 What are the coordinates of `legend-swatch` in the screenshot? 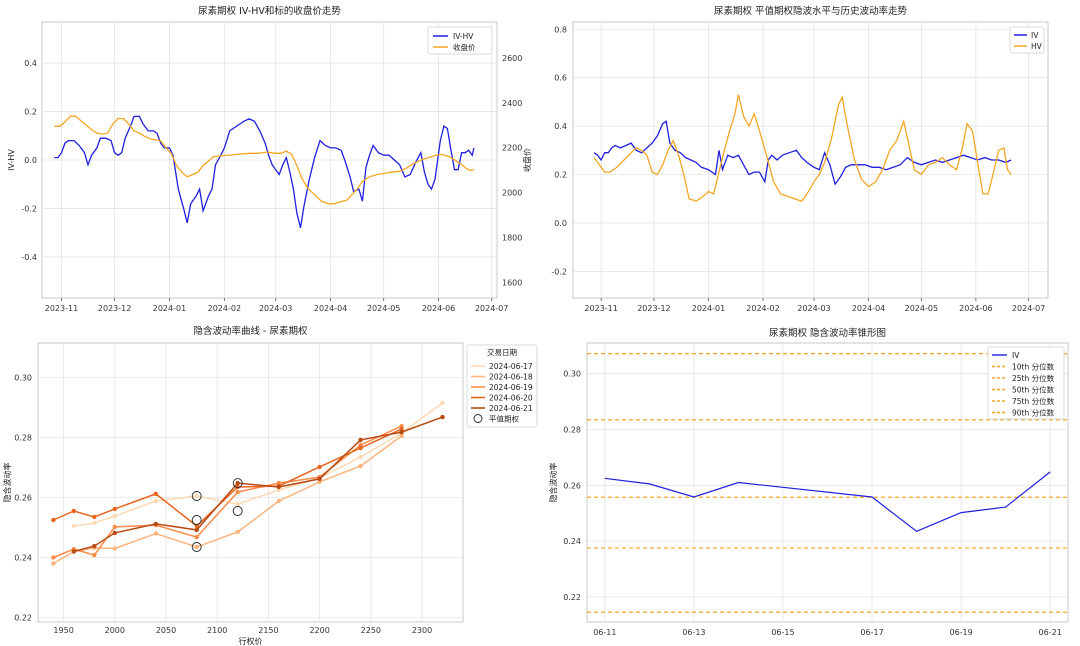 It's located at (478, 418).